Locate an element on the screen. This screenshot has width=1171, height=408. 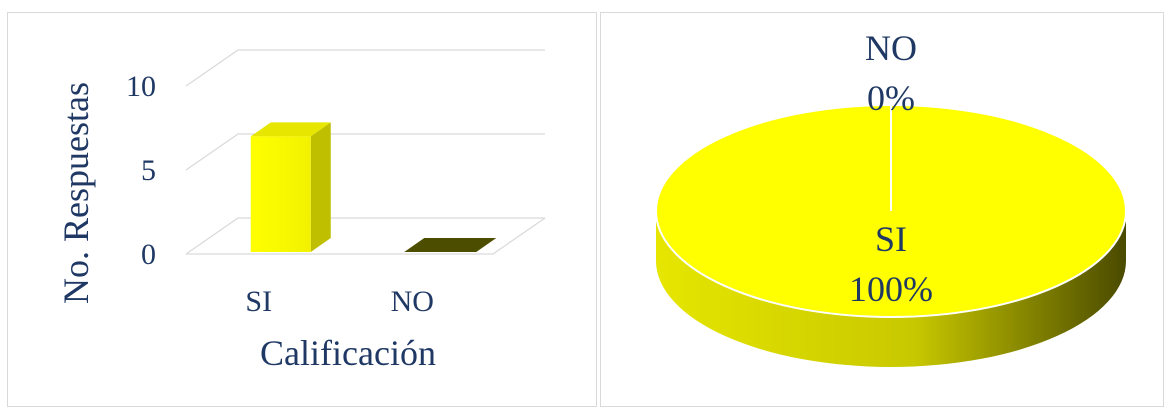
x-tick-label: SI is located at coordinates (258, 301).